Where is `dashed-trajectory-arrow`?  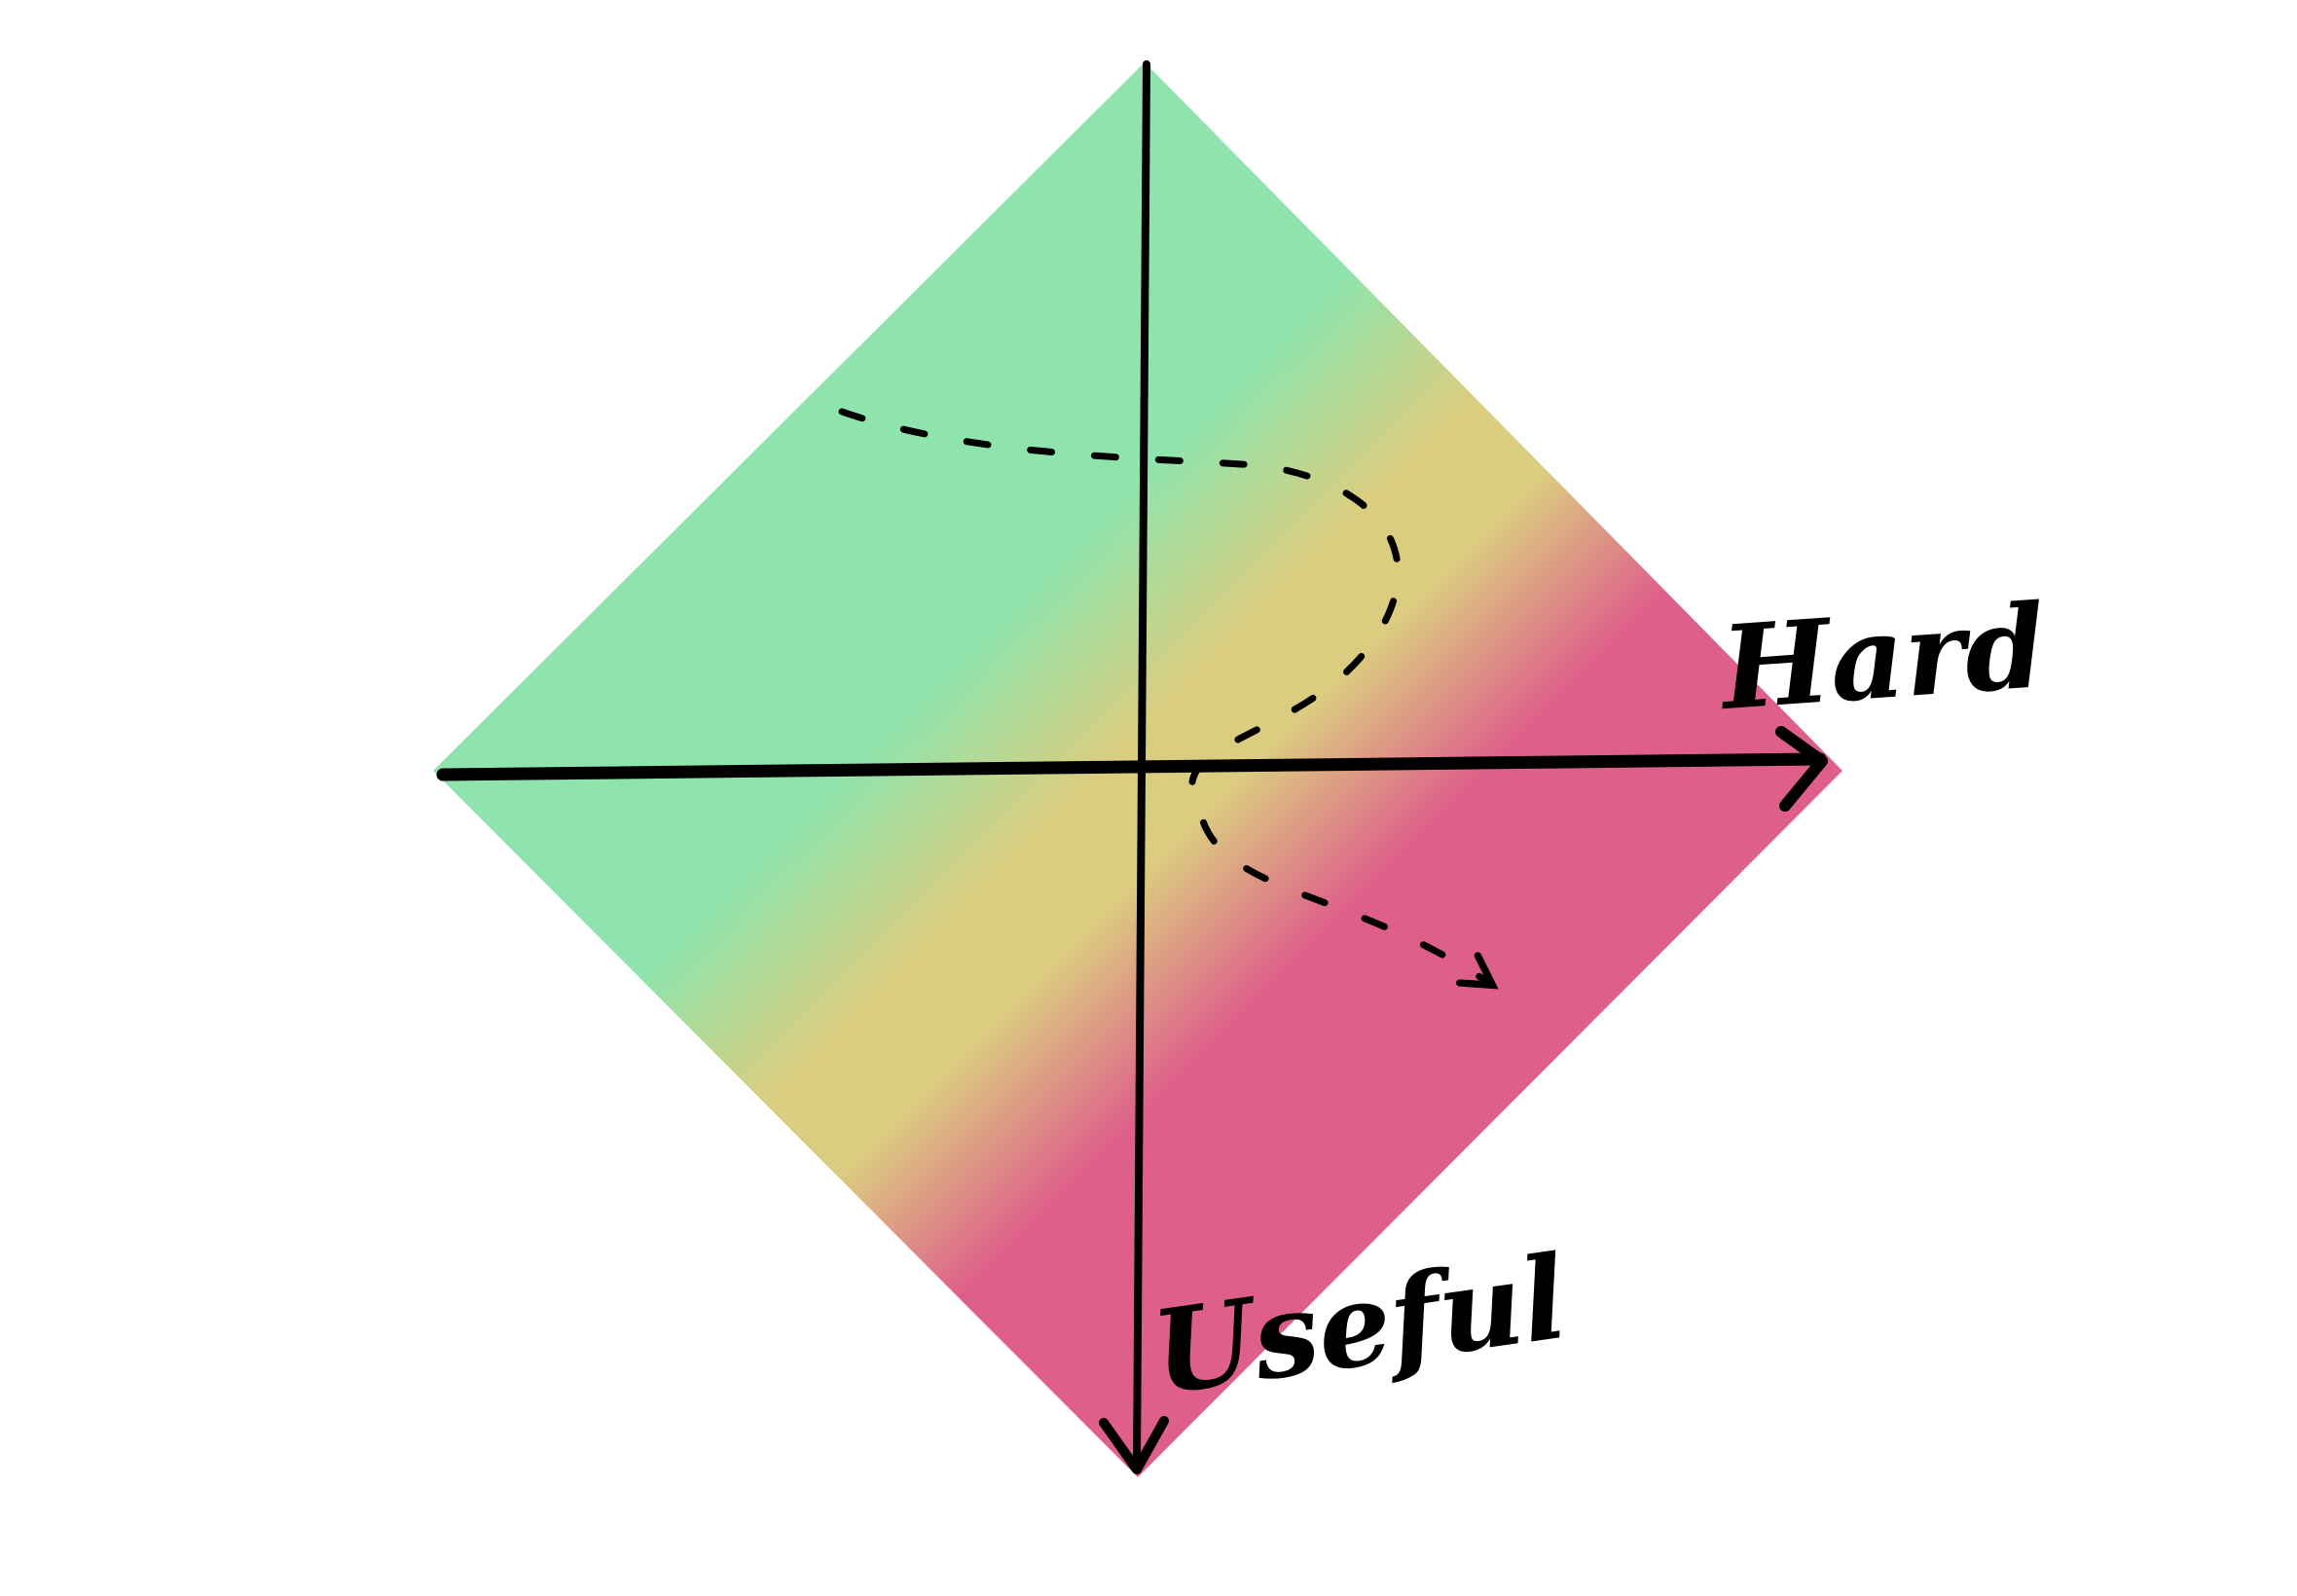 dashed-trajectory-arrow is located at coordinates (1169, 699).